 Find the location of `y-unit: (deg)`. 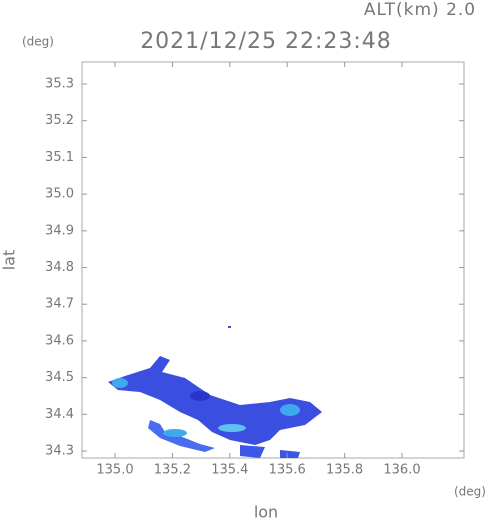

y-unit: (deg) is located at coordinates (38, 42).